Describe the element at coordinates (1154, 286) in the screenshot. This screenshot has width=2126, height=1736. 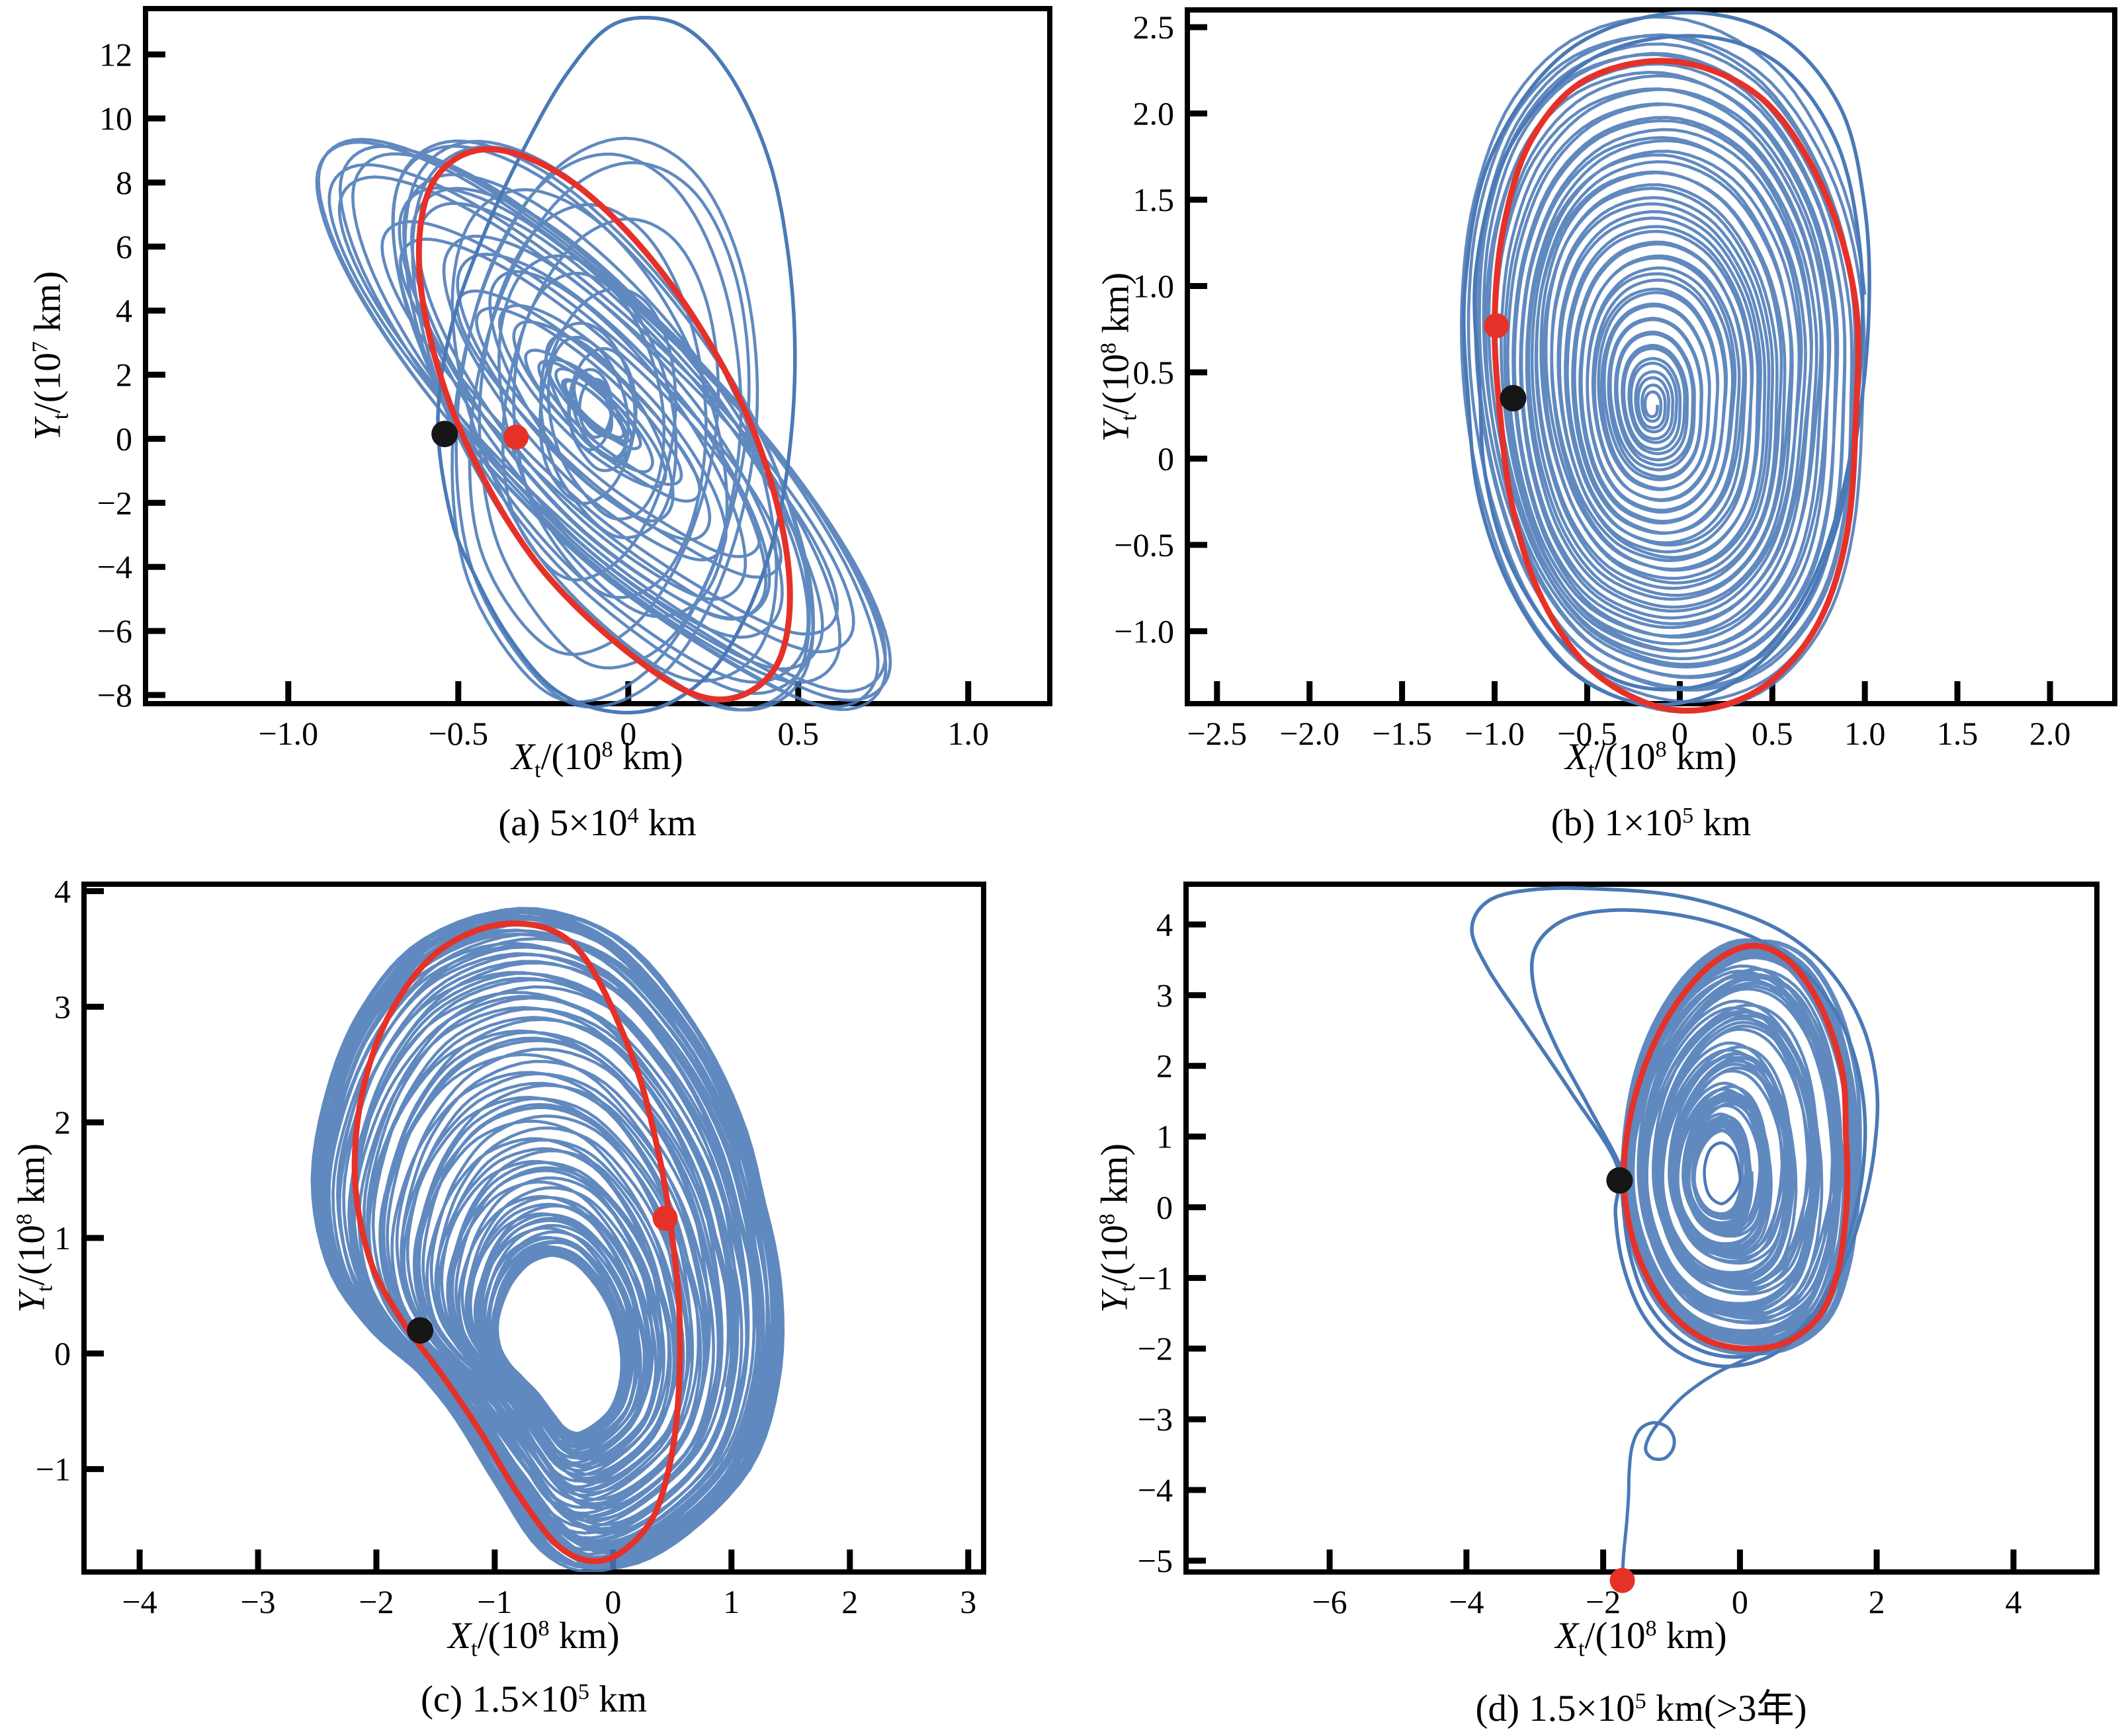
I see `y-tick-label: 1.0` at that location.